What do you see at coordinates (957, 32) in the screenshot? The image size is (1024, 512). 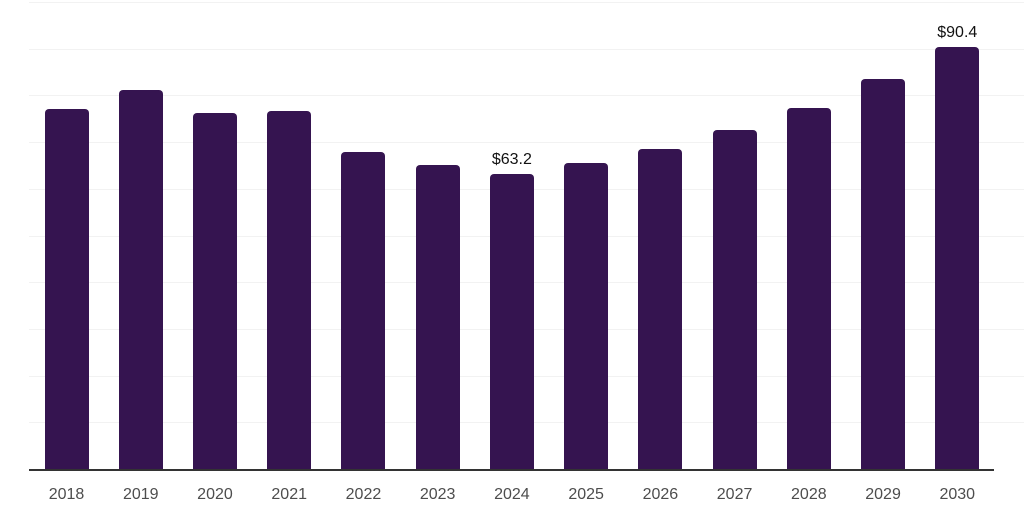 I see `data-label-2030: $90.4` at bounding box center [957, 32].